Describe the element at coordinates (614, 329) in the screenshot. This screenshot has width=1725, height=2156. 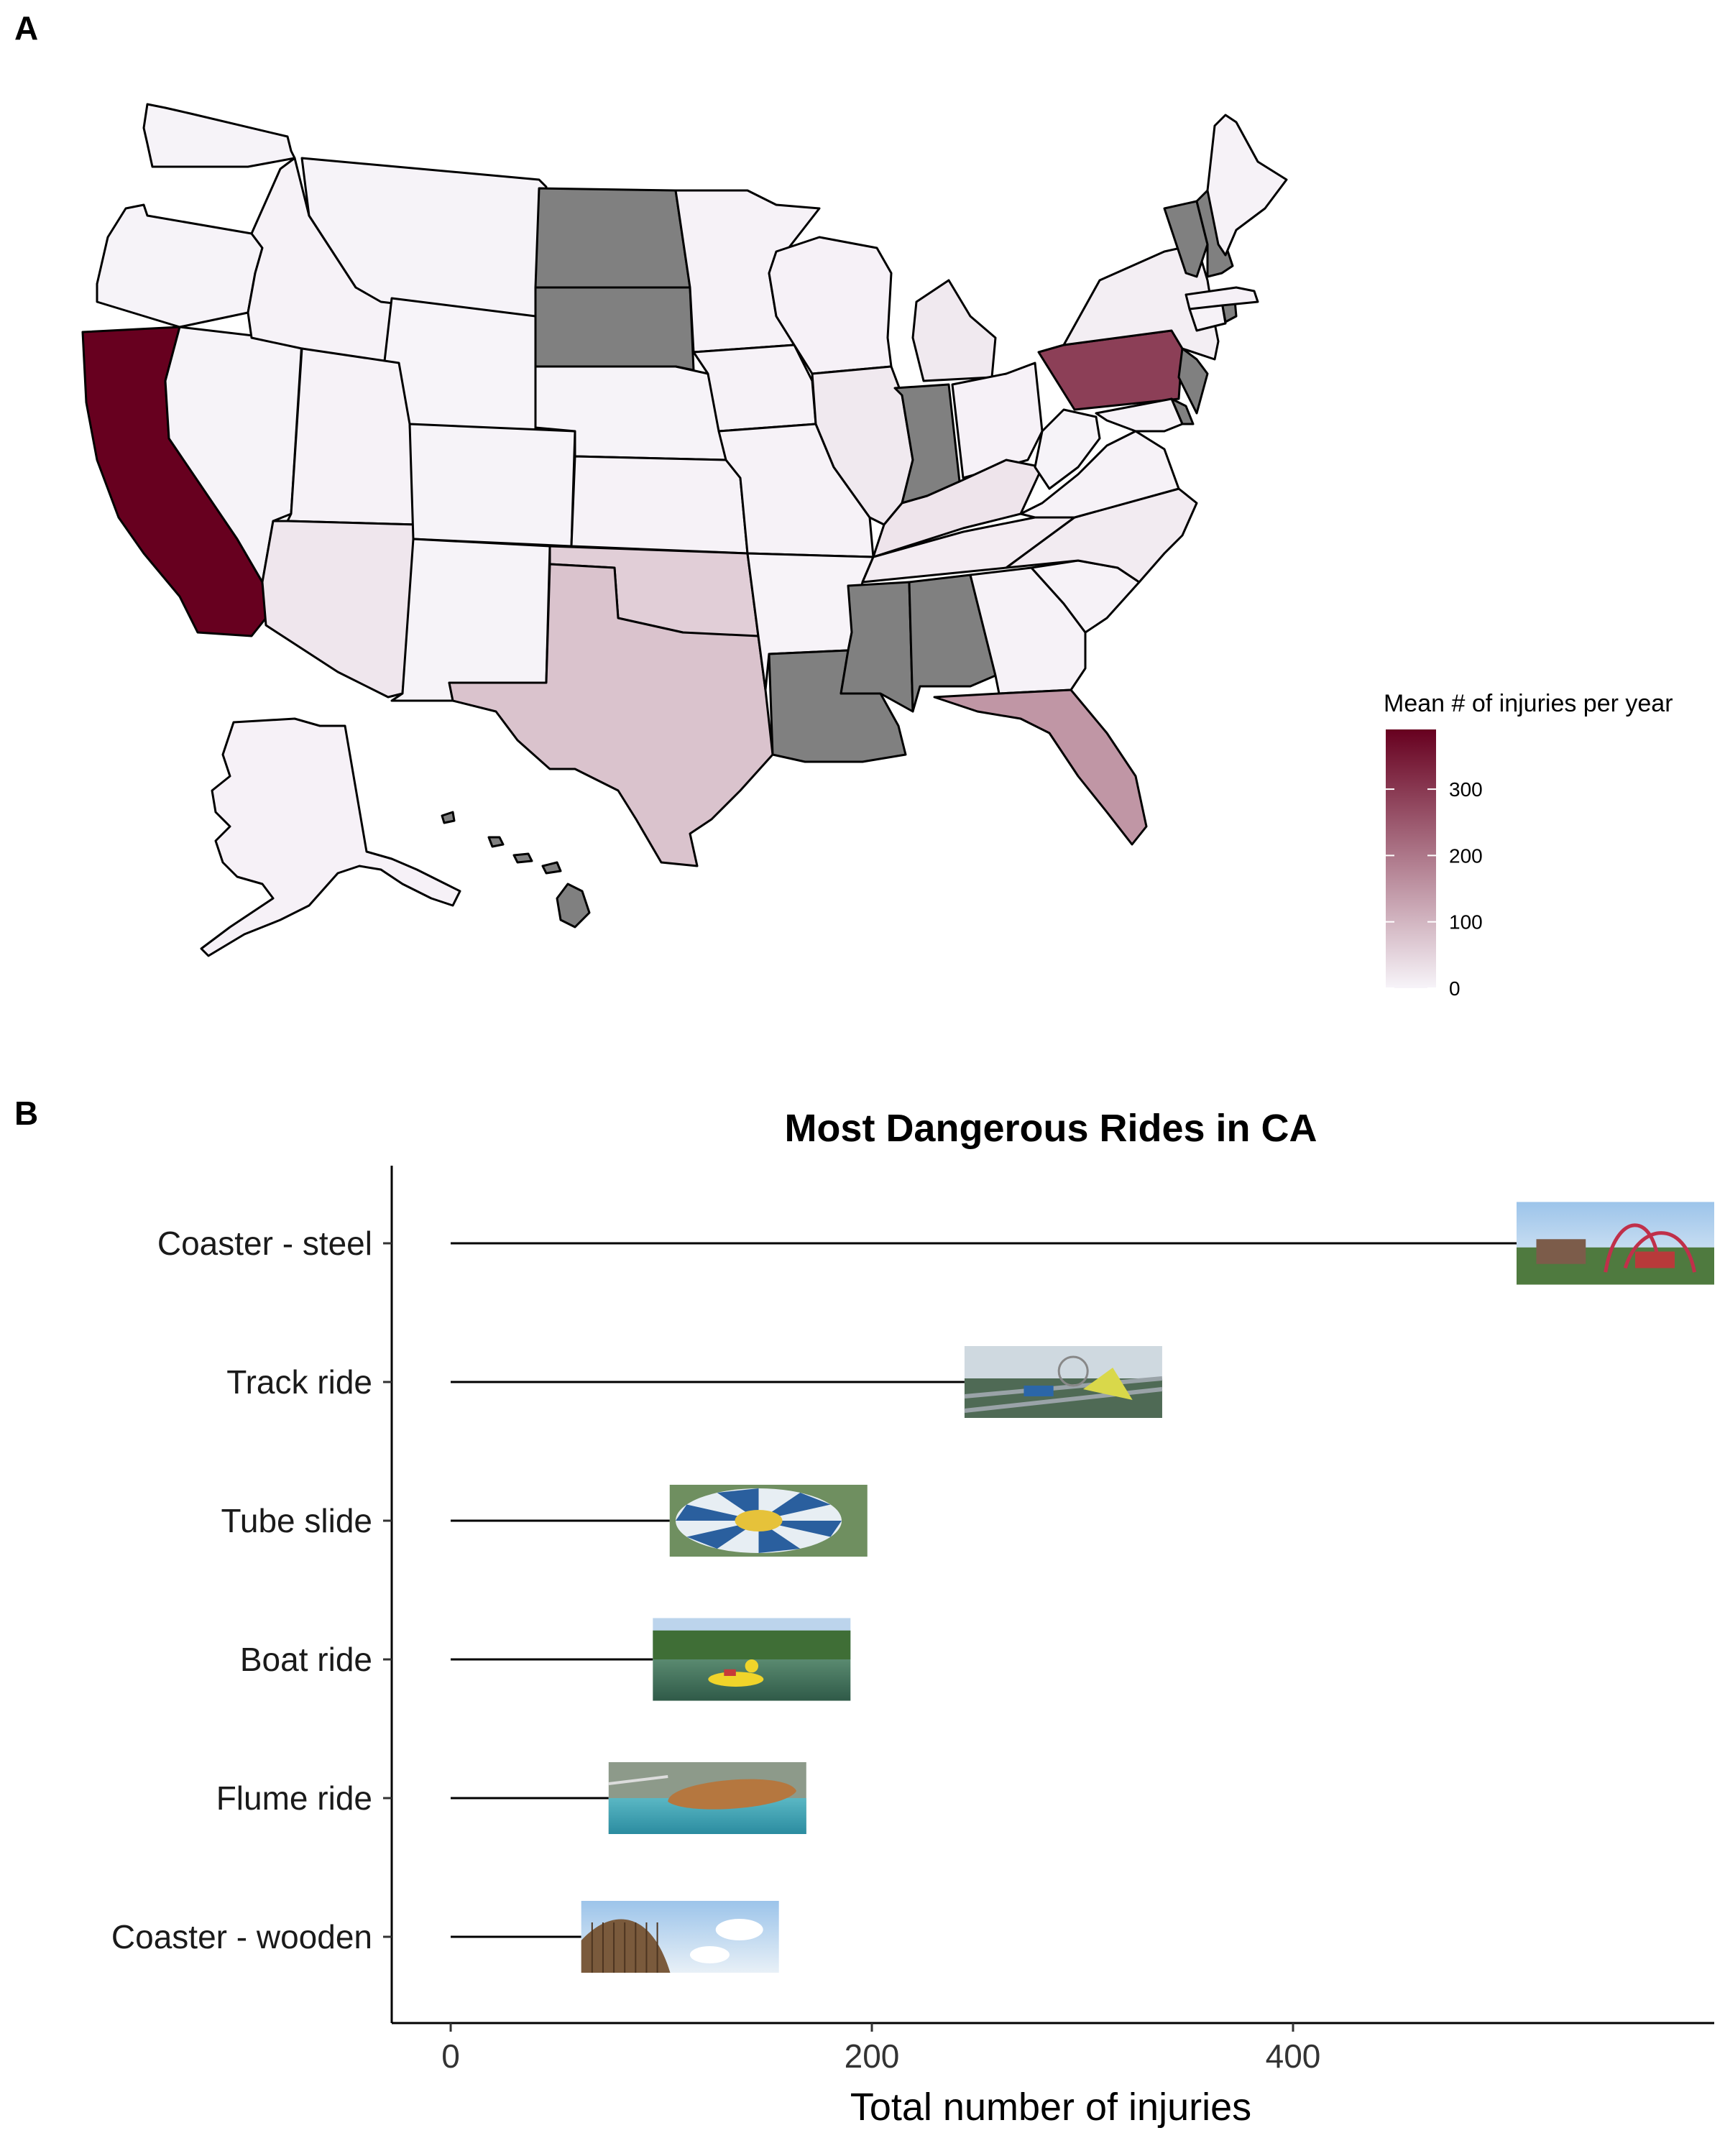
I see `state-south-dakota` at that location.